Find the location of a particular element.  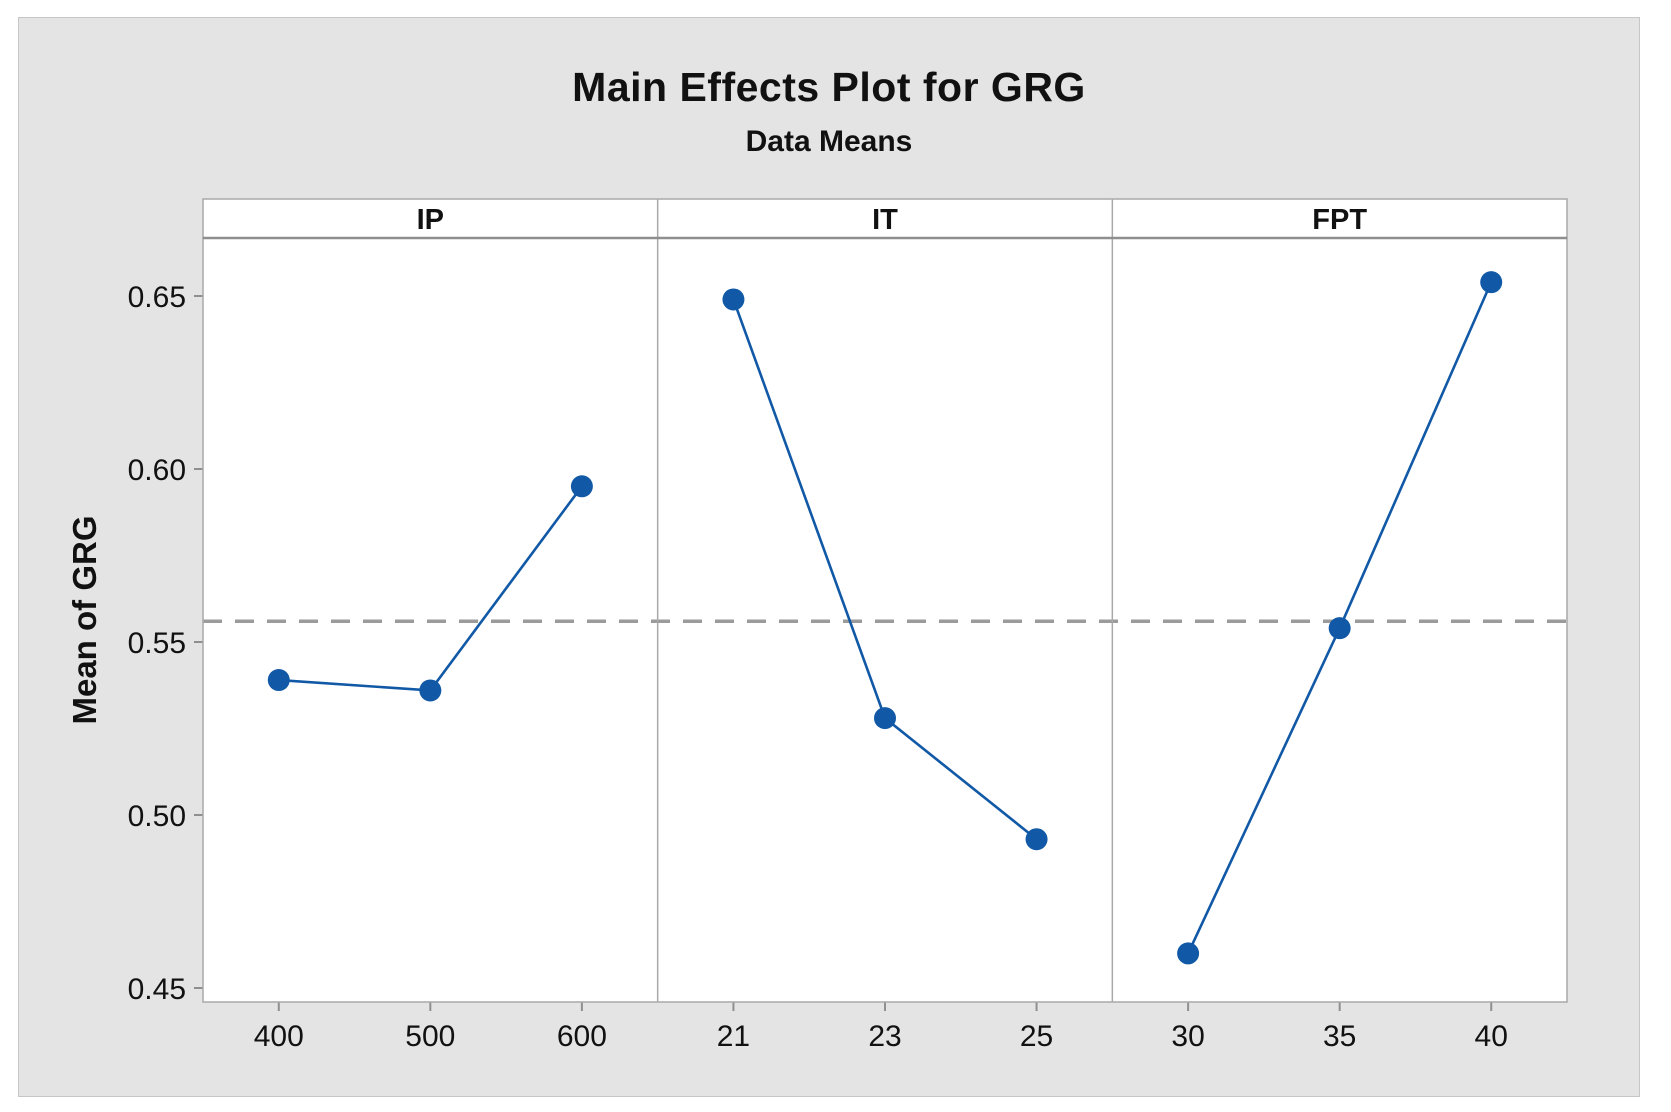

y-tick-label: 0.65 is located at coordinates (157, 297).